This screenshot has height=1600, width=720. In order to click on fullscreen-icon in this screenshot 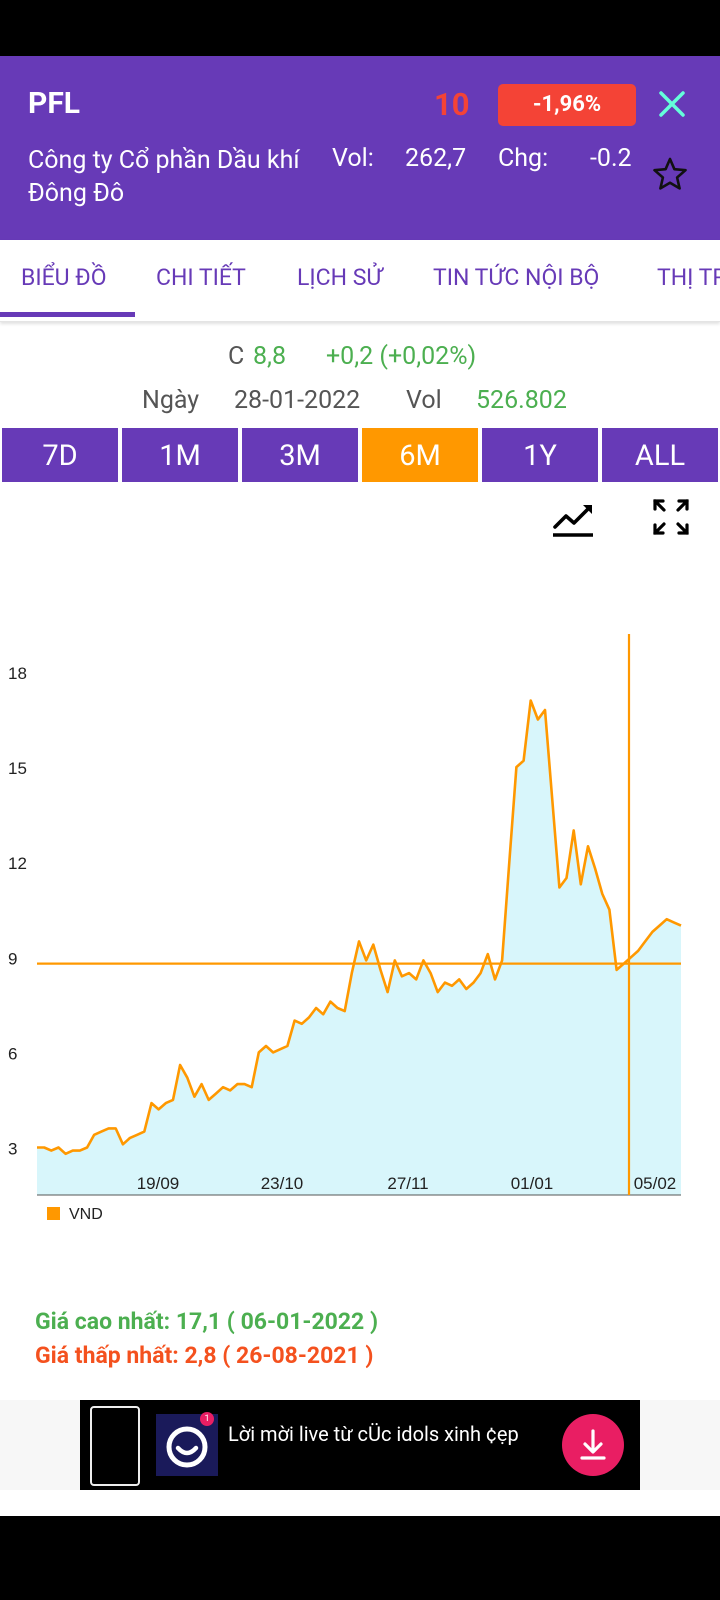, I will do `click(671, 517)`.